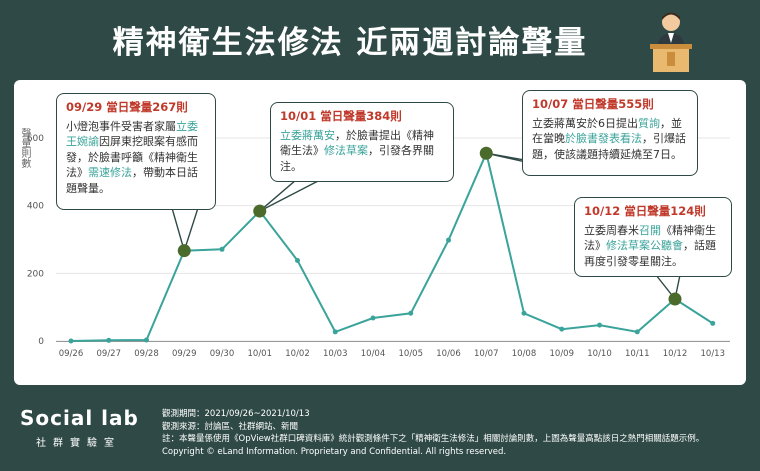 The image size is (760, 471). I want to click on brand-logo-subtitle: 社群實驗室, so click(78, 443).